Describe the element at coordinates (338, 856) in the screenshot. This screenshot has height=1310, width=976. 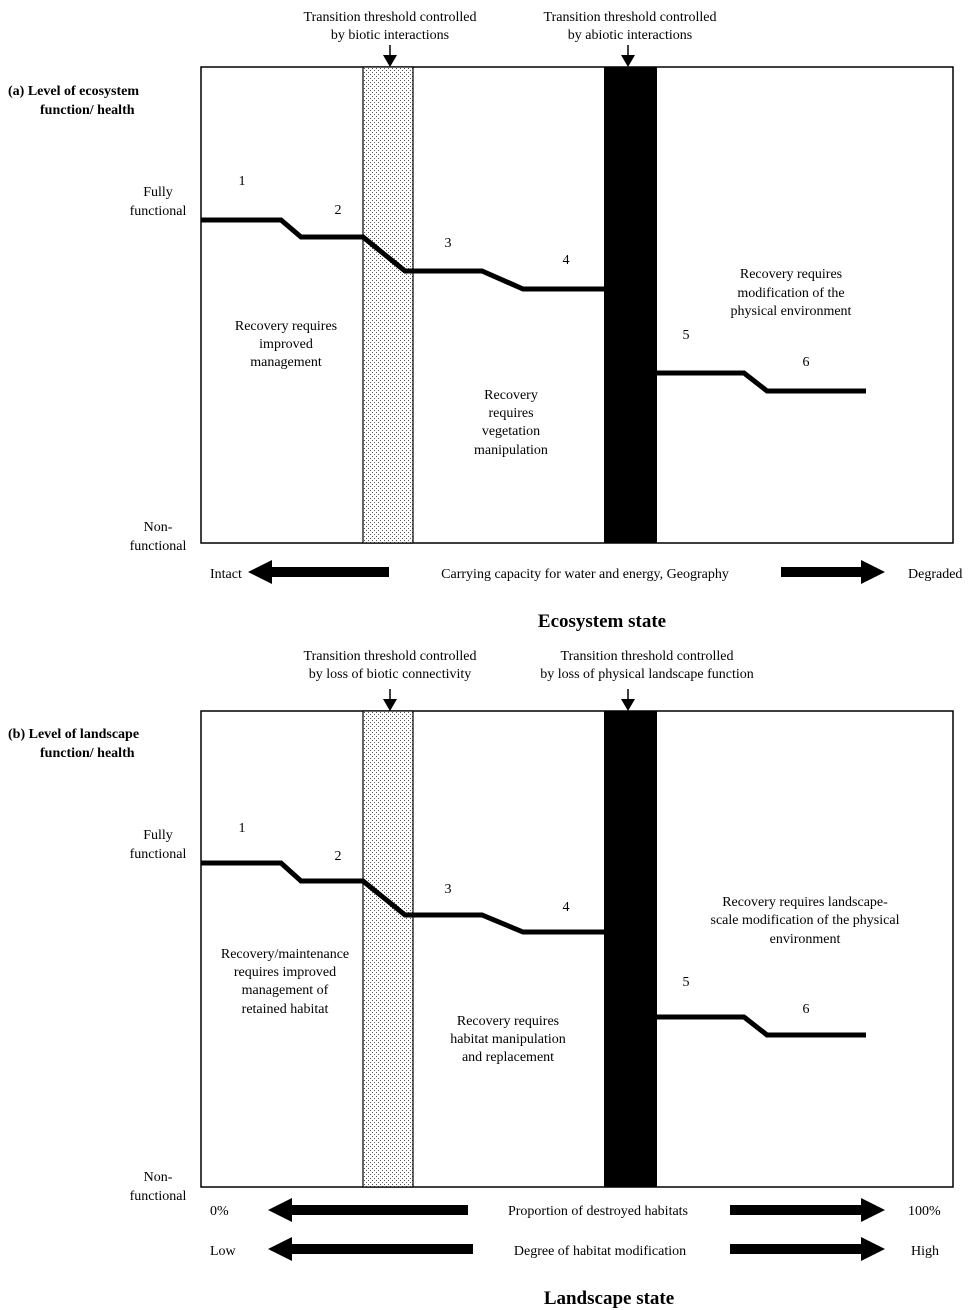
I see `panel-b-stage-2: 2` at that location.